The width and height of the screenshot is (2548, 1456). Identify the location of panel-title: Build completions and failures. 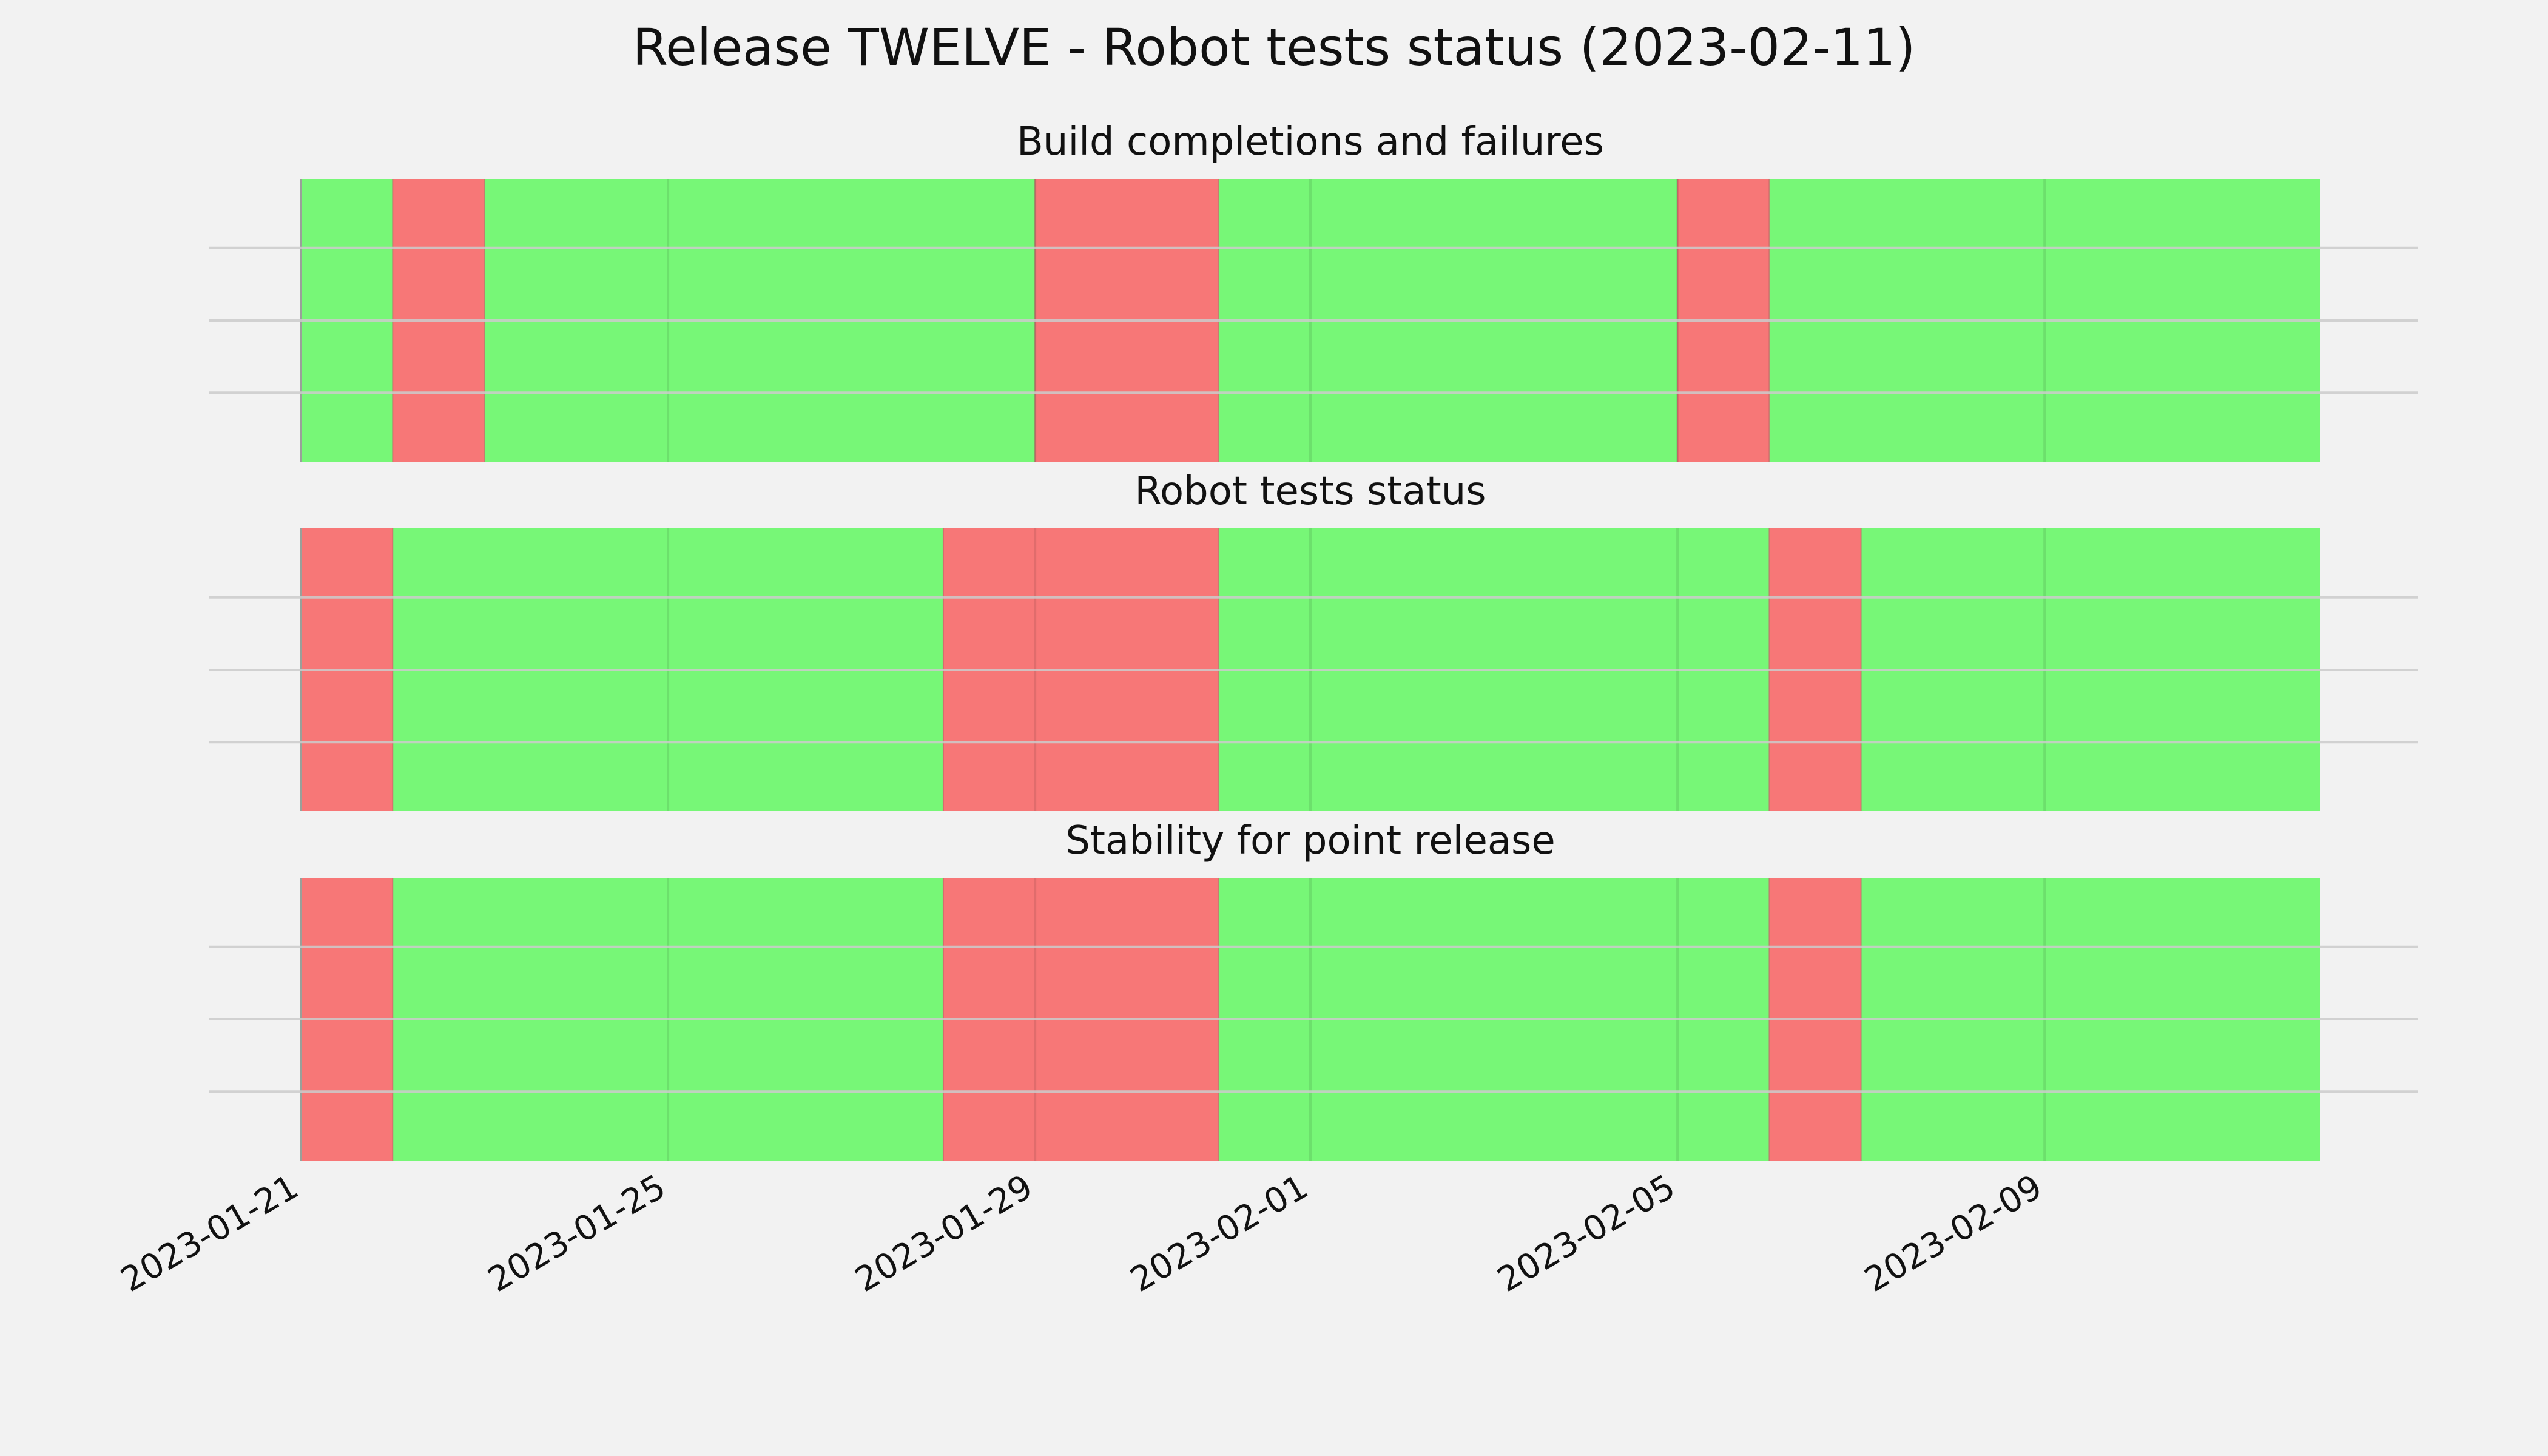
(1310, 142).